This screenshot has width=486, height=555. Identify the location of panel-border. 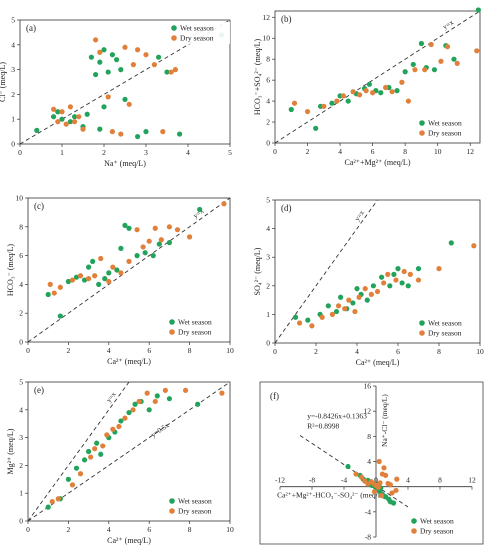
(371, 463).